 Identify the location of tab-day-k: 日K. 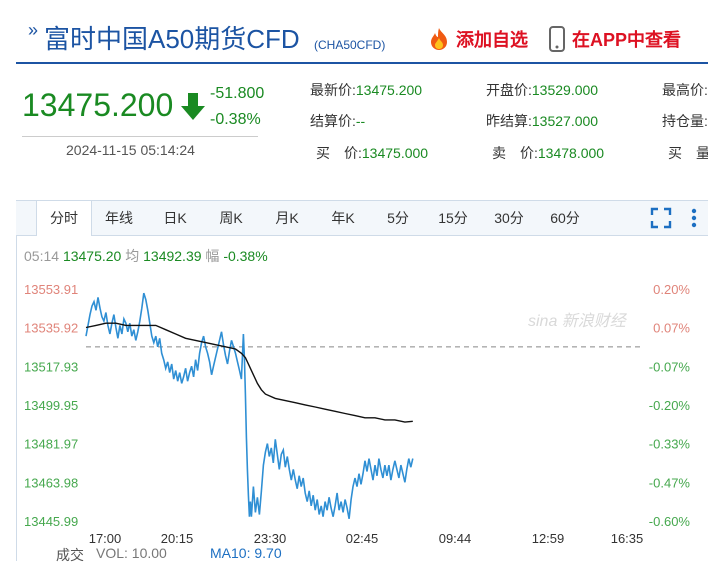
(175, 218).